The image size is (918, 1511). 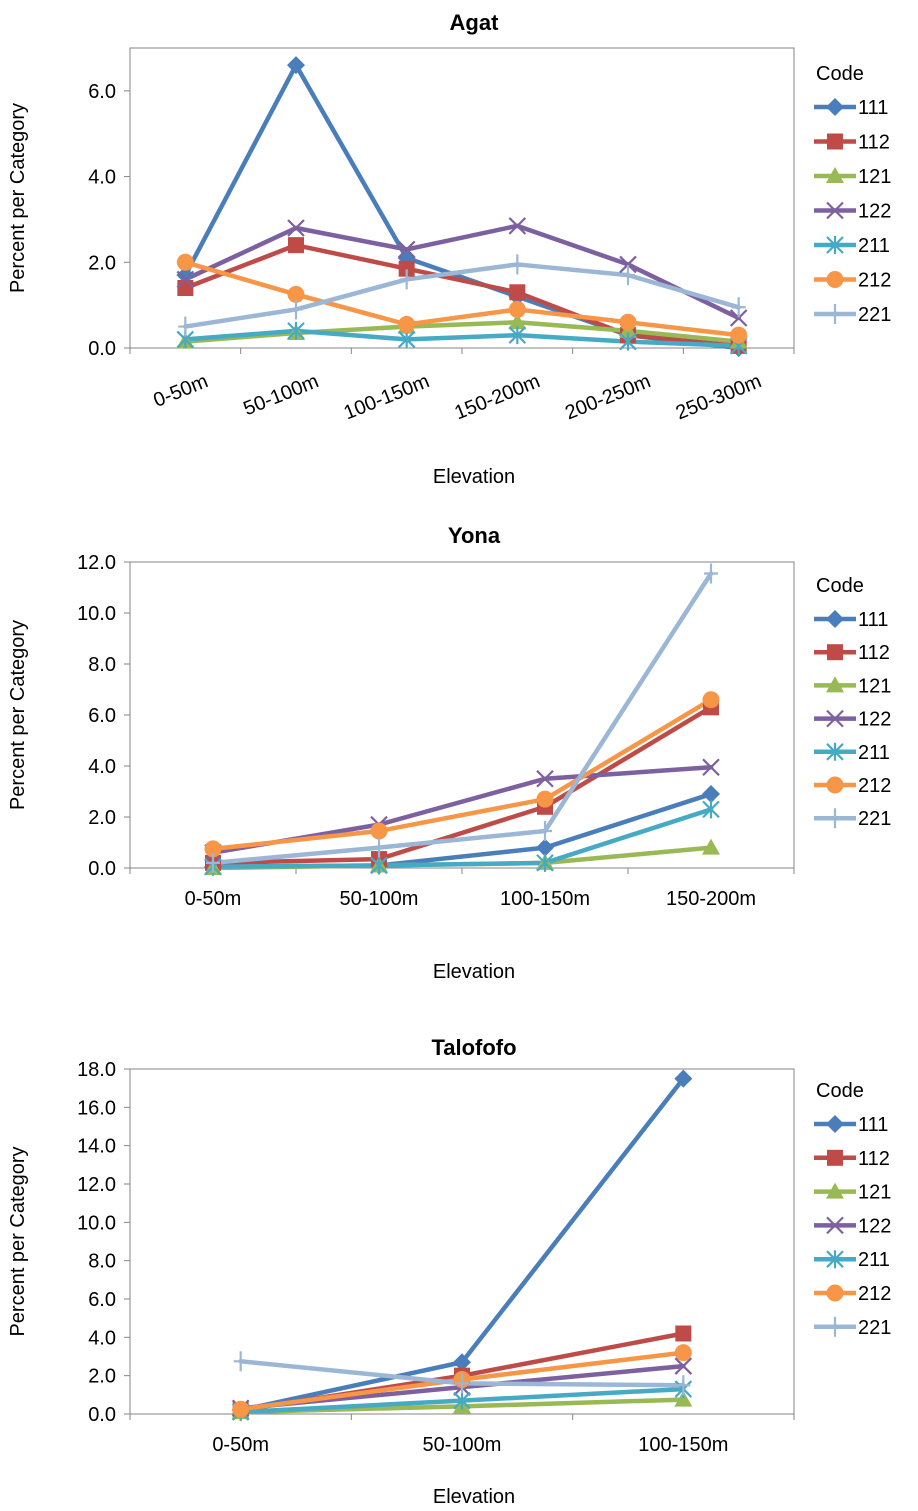 I want to click on legend-item-121: 121, so click(x=852, y=686).